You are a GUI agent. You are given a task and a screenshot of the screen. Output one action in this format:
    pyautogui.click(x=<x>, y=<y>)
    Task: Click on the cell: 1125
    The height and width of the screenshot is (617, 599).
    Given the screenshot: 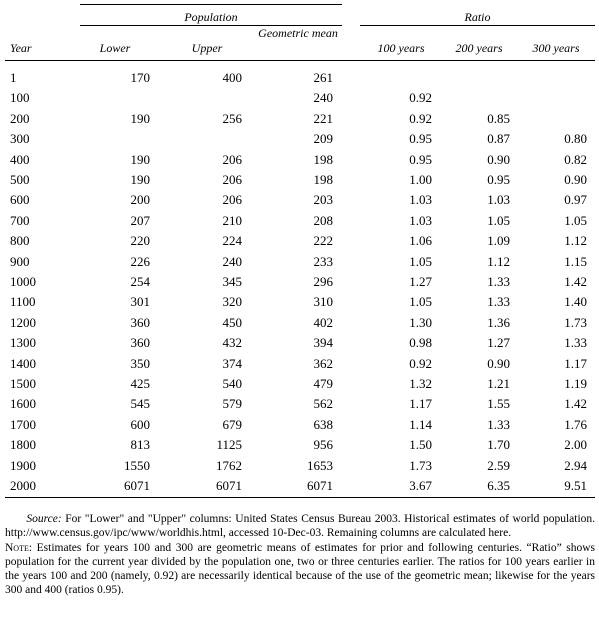 What is the action you would take?
    pyautogui.click(x=229, y=445)
    